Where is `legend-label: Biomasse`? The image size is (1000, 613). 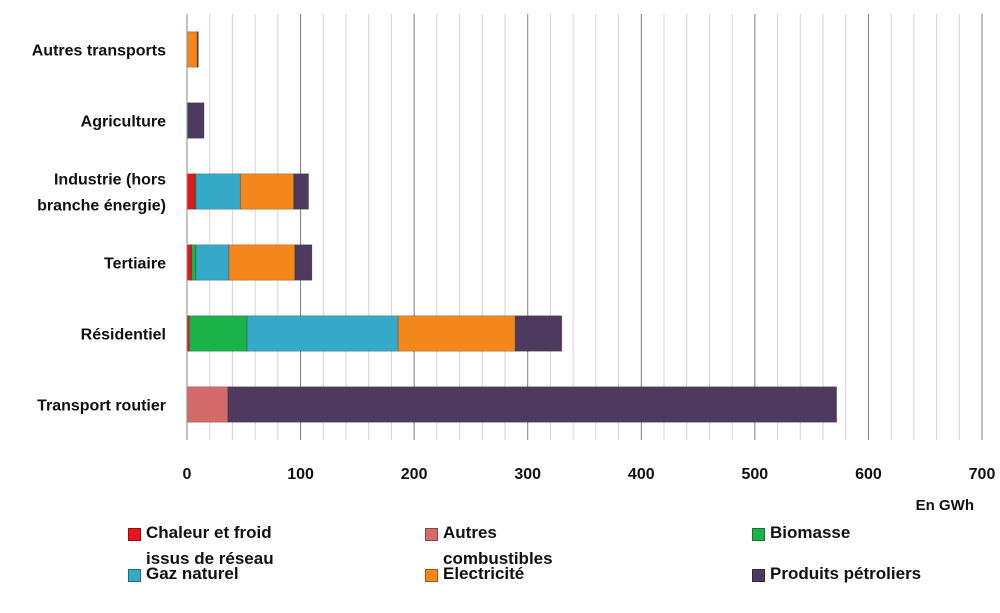 legend-label: Biomasse is located at coordinates (810, 532).